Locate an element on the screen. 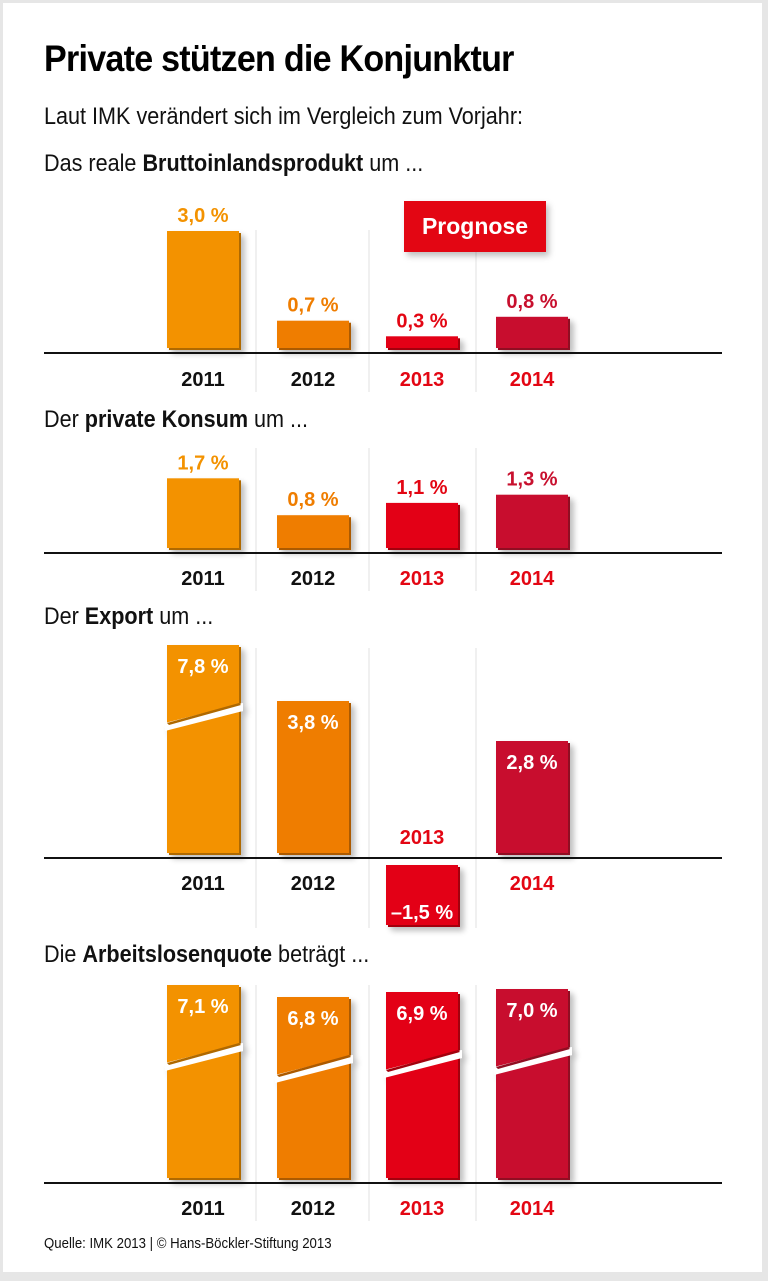 The width and height of the screenshot is (768, 1281). value-label: 1,3 % is located at coordinates (531, 480).